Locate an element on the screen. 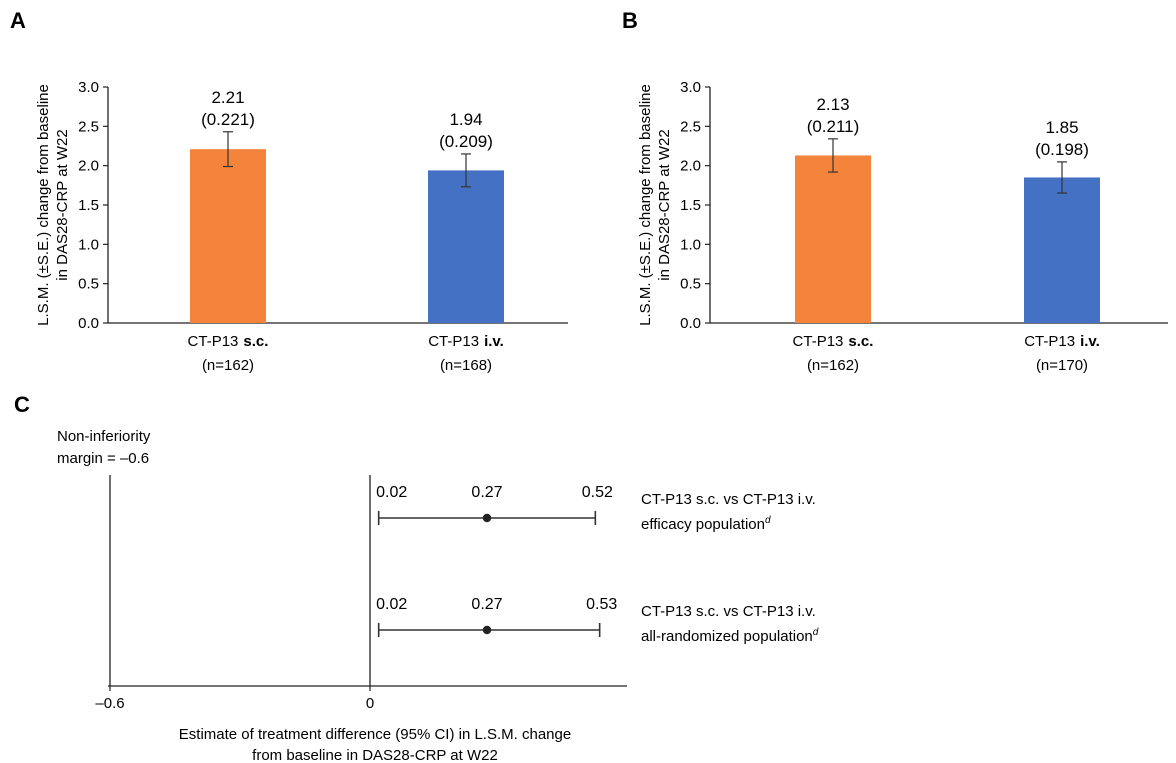 This screenshot has width=1176, height=763. panel-letter-c: C is located at coordinates (22, 404).